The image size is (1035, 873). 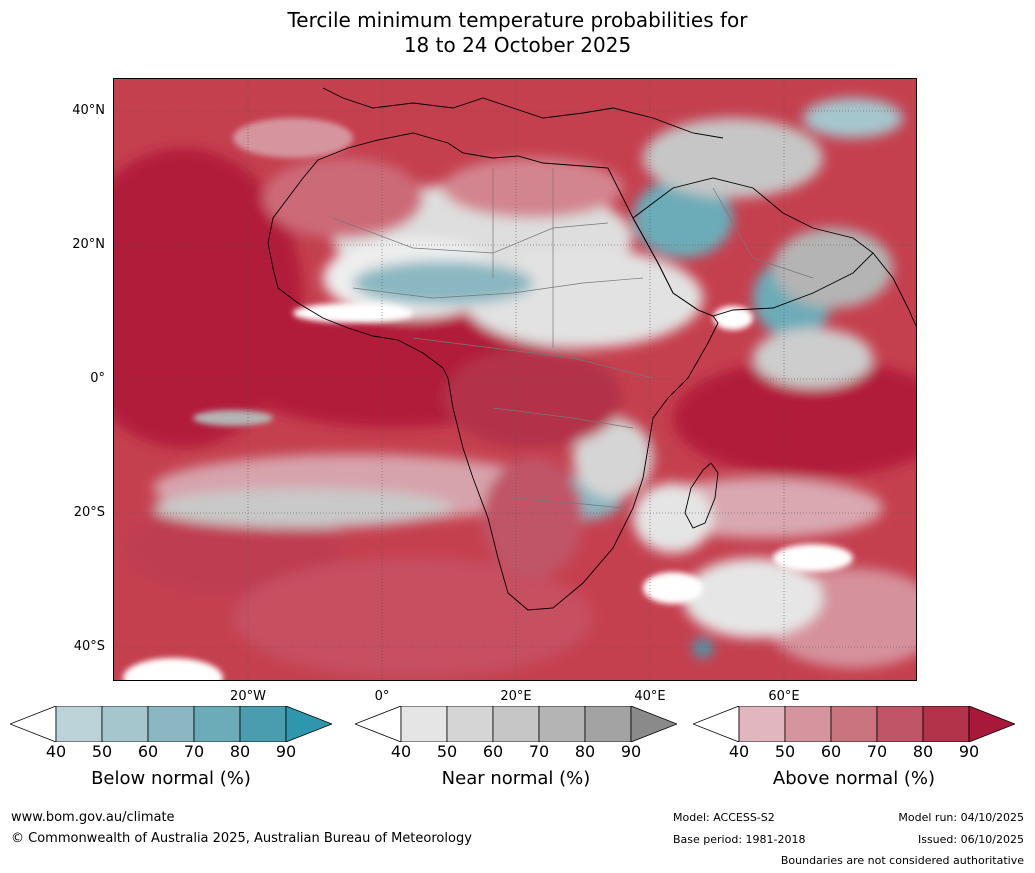 I want to click on colorbar-above-swatches, so click(x=854, y=724).